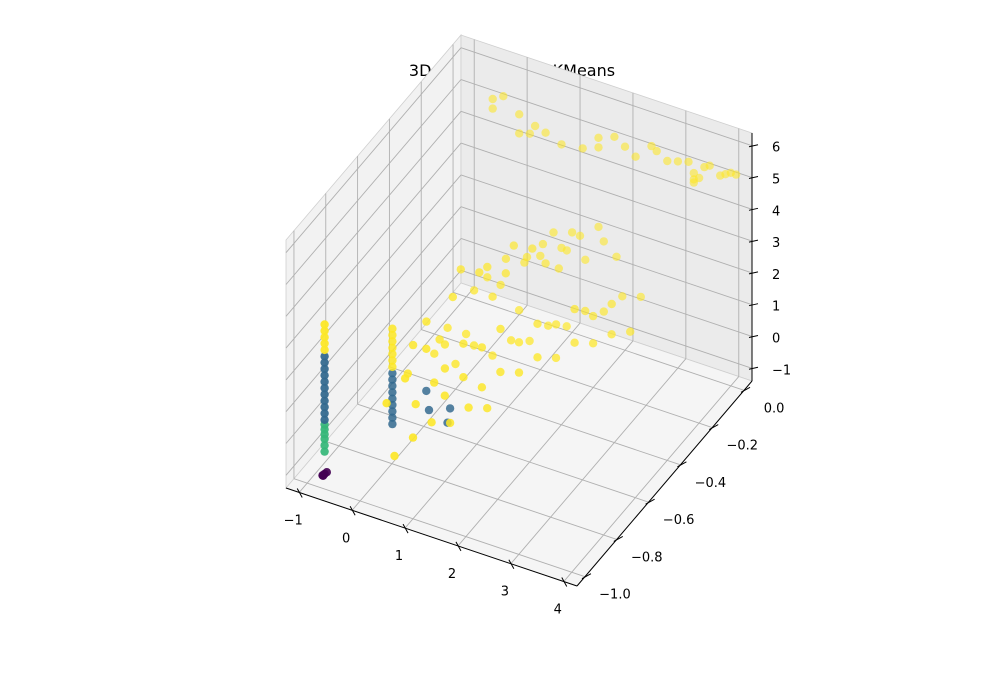 The image size is (1000, 700). Describe the element at coordinates (505, 592) in the screenshot. I see `x-tick-label: 3` at that location.